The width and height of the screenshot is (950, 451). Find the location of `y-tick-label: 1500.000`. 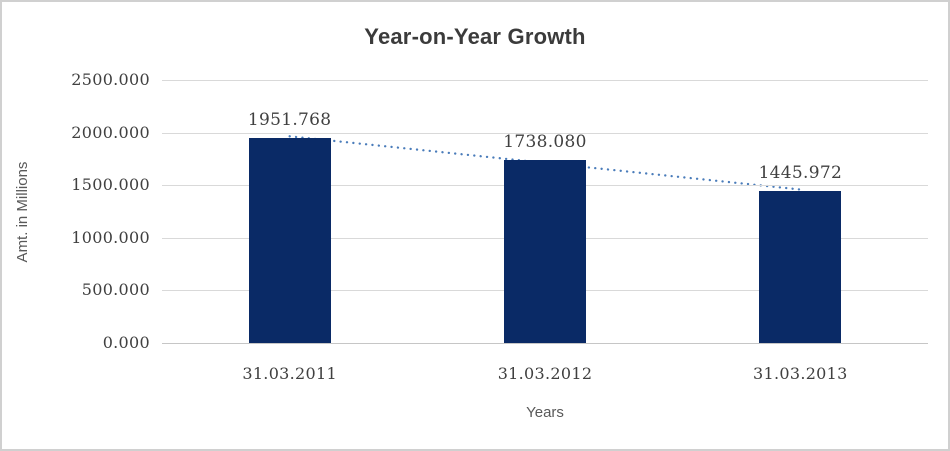

y-tick-label: 1500.000 is located at coordinates (110, 185).